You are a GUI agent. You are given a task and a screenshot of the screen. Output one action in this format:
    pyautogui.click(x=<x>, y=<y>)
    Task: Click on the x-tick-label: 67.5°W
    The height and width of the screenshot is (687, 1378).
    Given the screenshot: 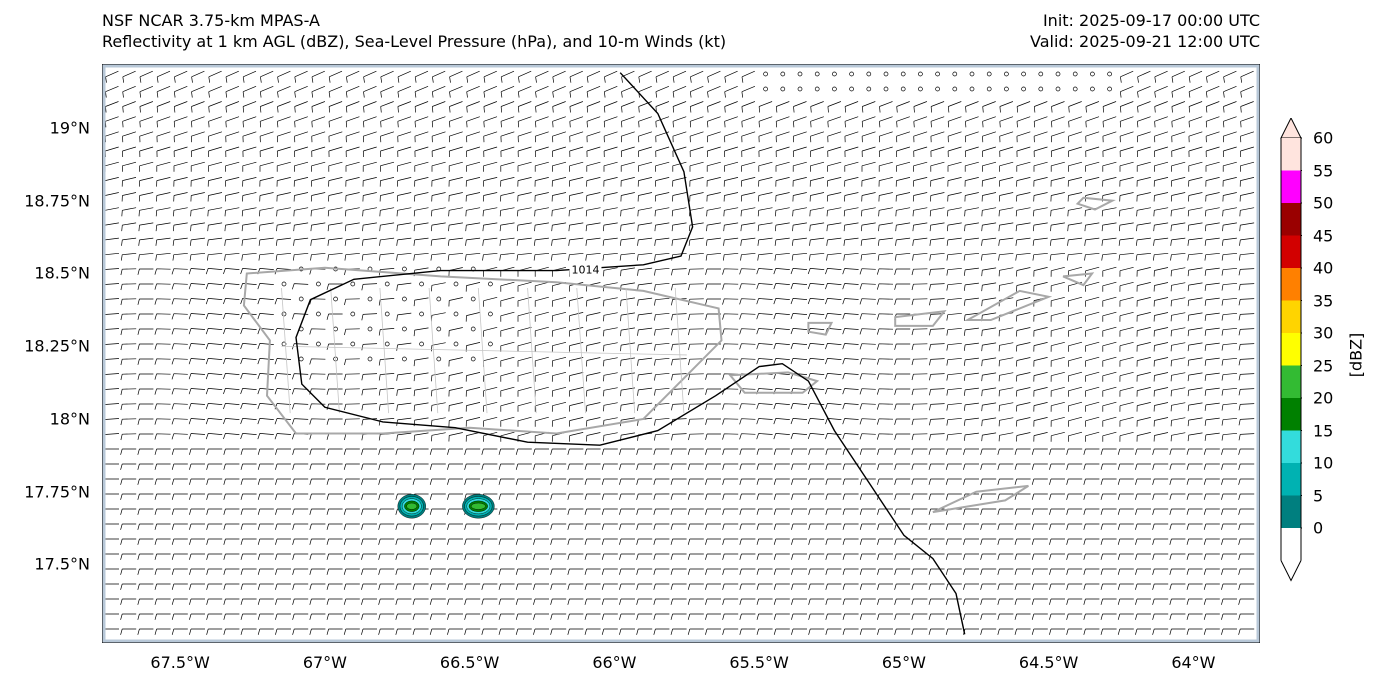 What is the action you would take?
    pyautogui.click(x=180, y=662)
    